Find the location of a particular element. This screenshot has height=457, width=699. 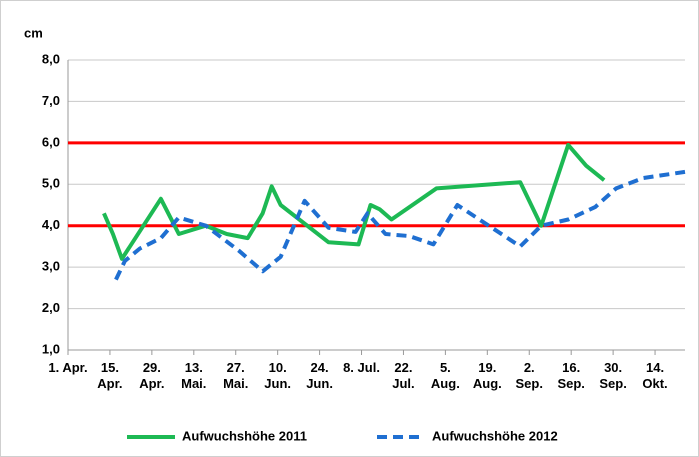

y-tick-label: 8,0 is located at coordinates (51, 58).